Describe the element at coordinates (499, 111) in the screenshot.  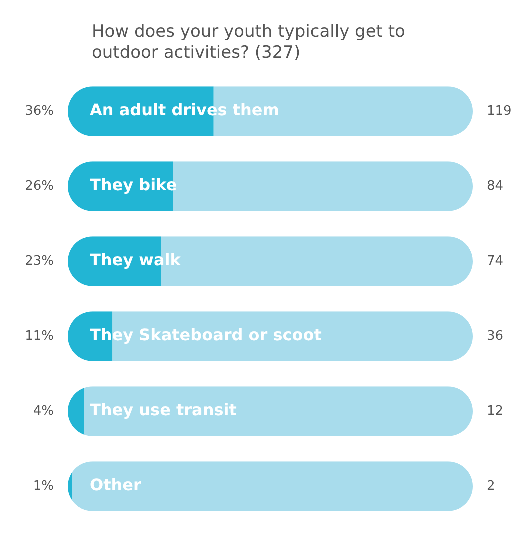
I see `text: 119` at that location.